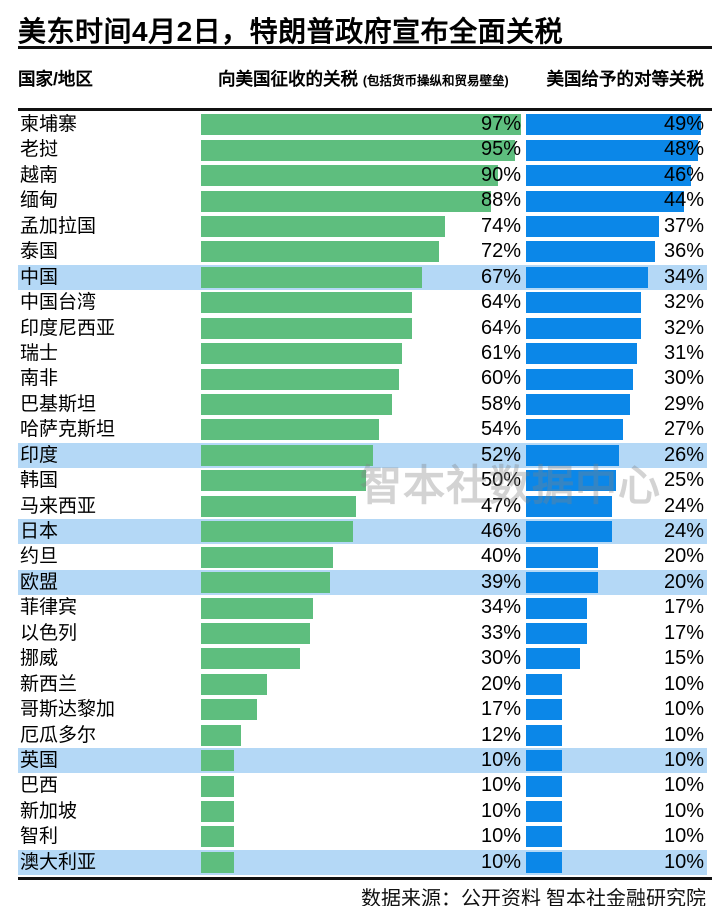 This screenshot has height=906, width=720. I want to click on charged-value: 12%, so click(500, 734).